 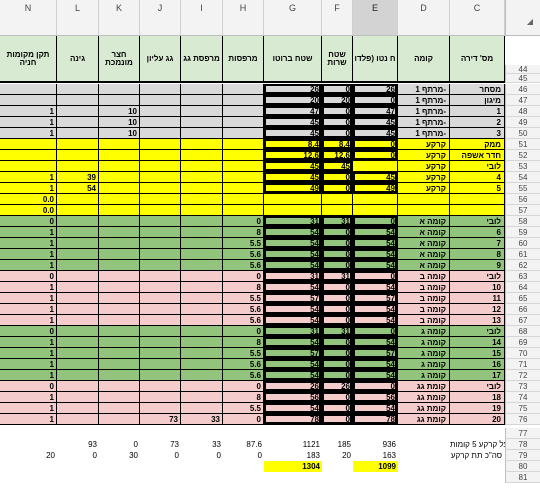 What do you see at coordinates (424, 444) in the screenshot?
I see `cell-d78` at bounding box center [424, 444].